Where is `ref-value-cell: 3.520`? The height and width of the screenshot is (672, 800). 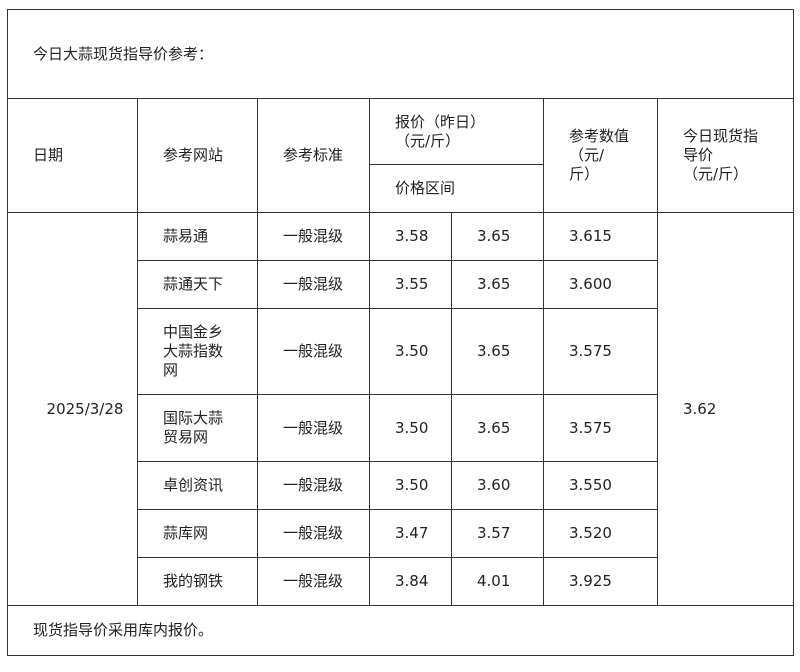
ref-value-cell: 3.520 is located at coordinates (600, 533).